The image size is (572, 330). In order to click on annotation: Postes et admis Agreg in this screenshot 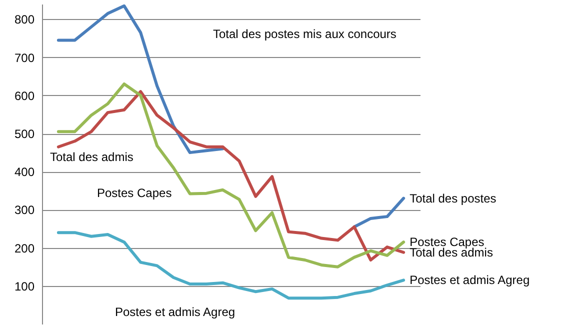, I will do `click(175, 312)`.